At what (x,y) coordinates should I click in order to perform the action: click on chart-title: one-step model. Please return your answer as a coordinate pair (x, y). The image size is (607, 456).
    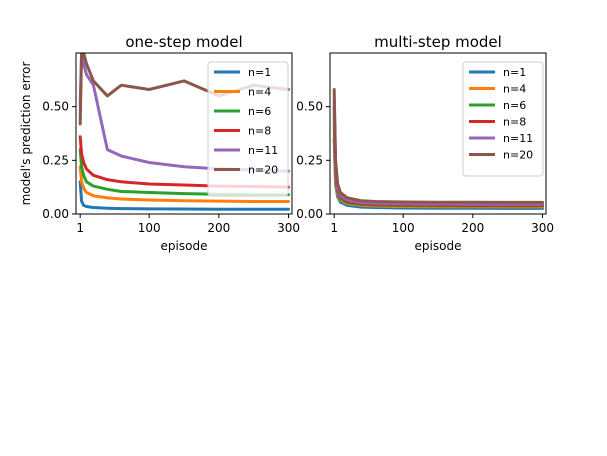
    Looking at the image, I should click on (183, 42).